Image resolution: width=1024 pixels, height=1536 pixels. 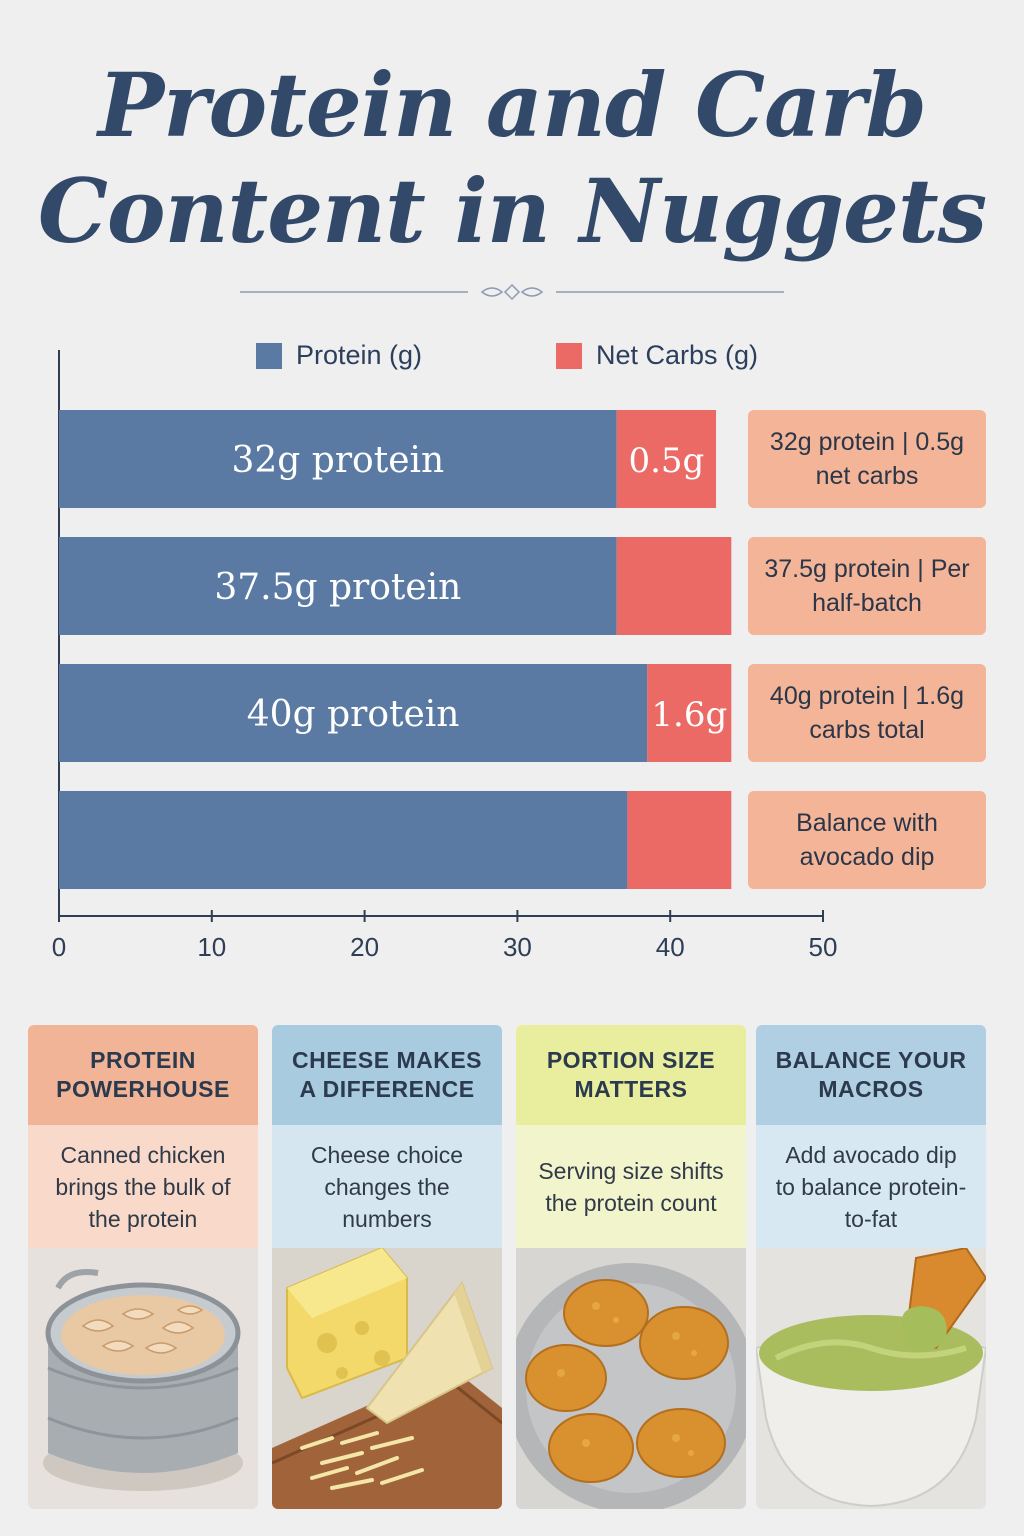 What do you see at coordinates (871, 1075) in the screenshot?
I see `card-heading: BALANCE YOUR MACROS` at bounding box center [871, 1075].